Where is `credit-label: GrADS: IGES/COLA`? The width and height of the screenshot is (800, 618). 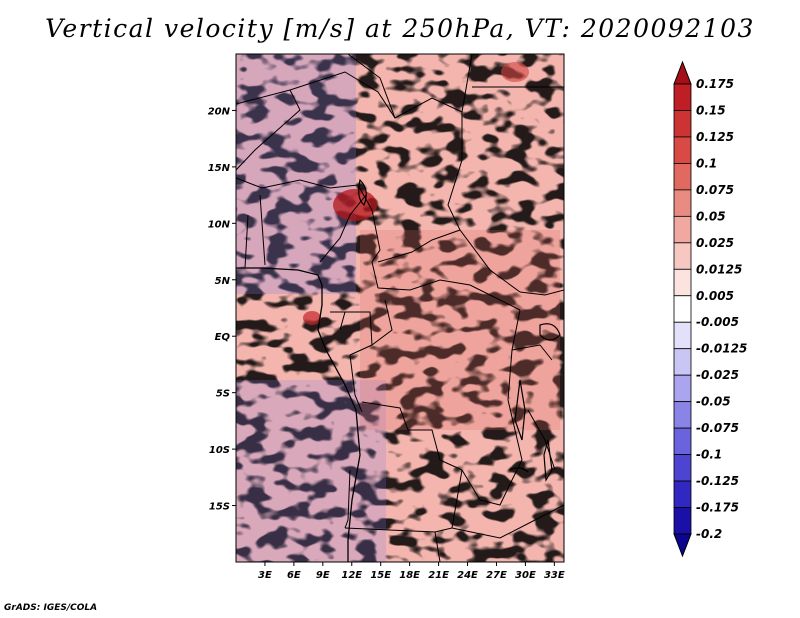
credit-label: GrADS: IGES/COLA is located at coordinates (51, 608).